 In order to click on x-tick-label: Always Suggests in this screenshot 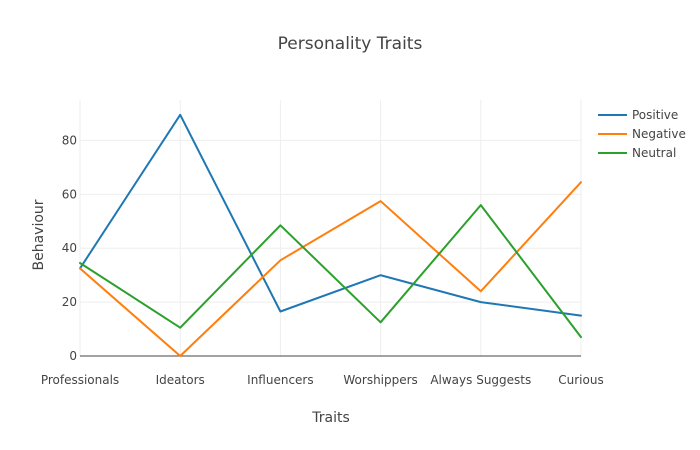, I will do `click(480, 380)`.